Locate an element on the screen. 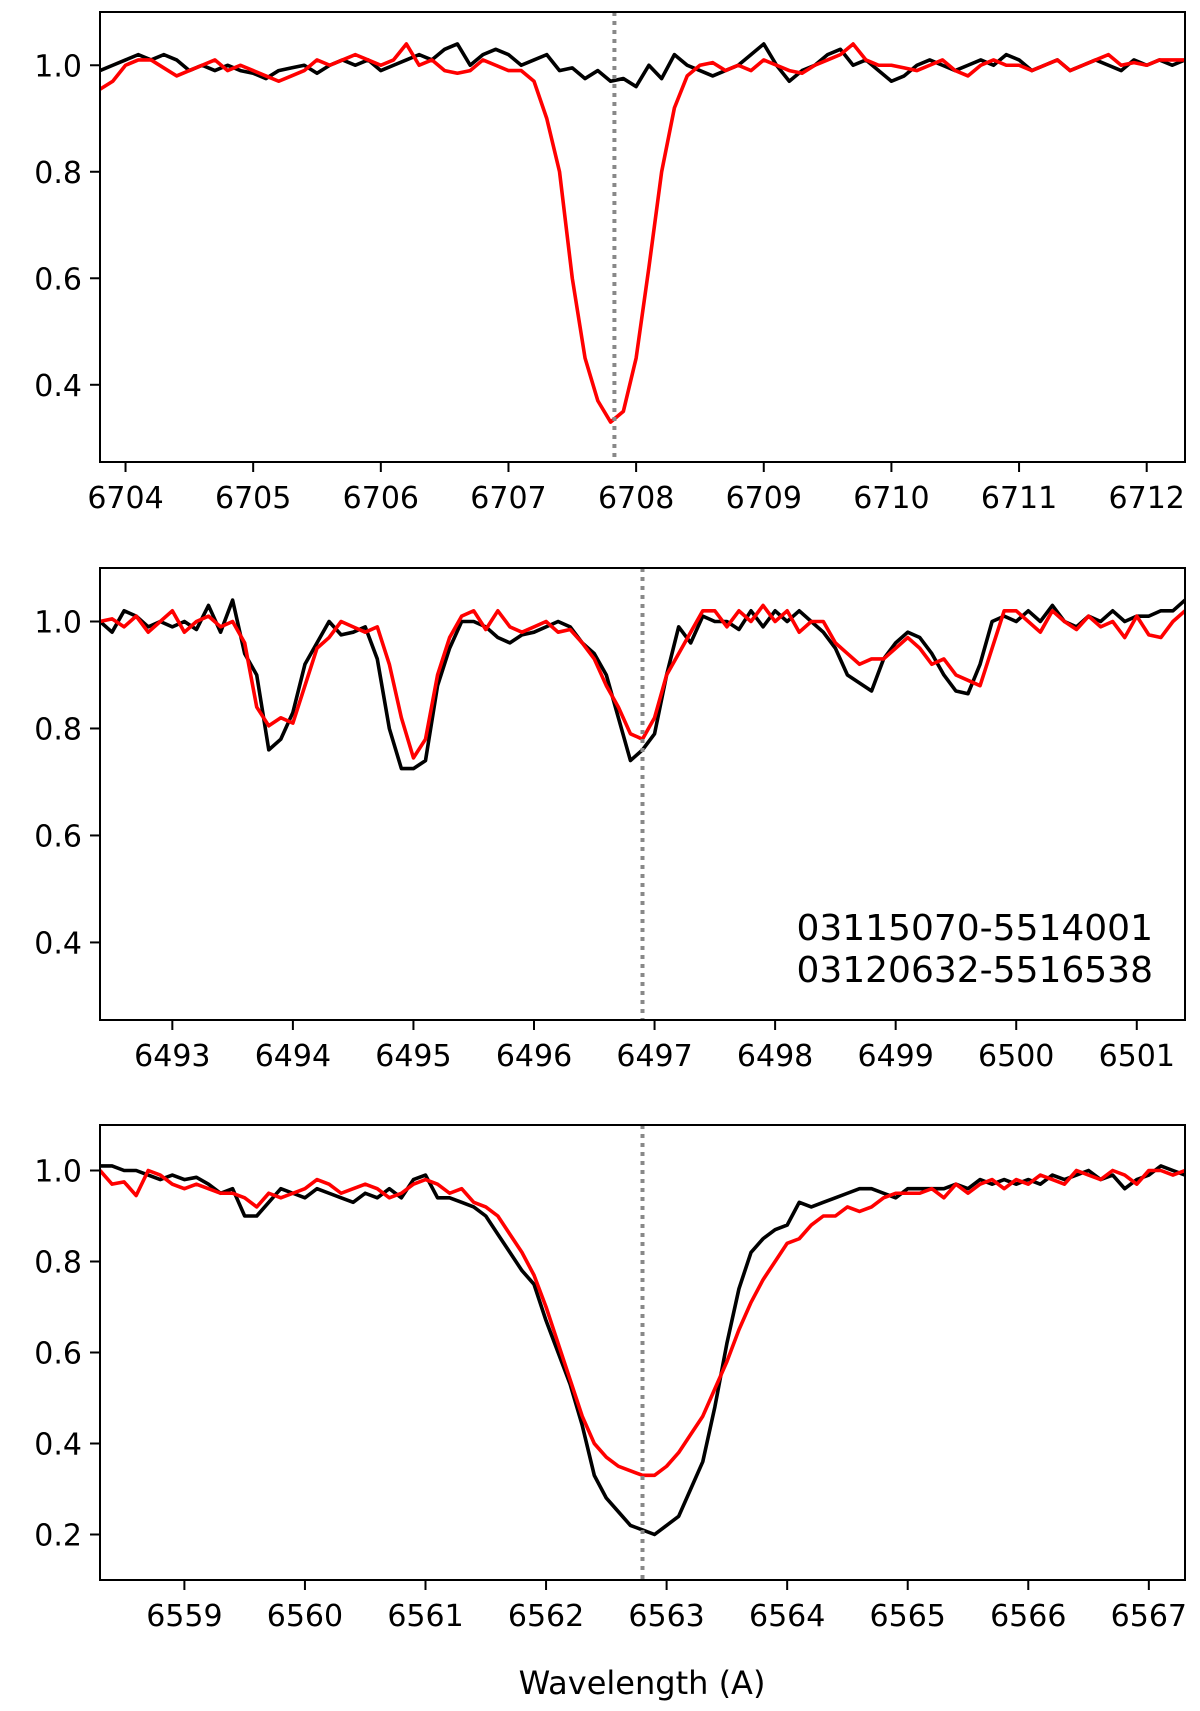 The height and width of the screenshot is (1711, 1200). x-axis-label: Wavelength (A) is located at coordinates (642, 1683).